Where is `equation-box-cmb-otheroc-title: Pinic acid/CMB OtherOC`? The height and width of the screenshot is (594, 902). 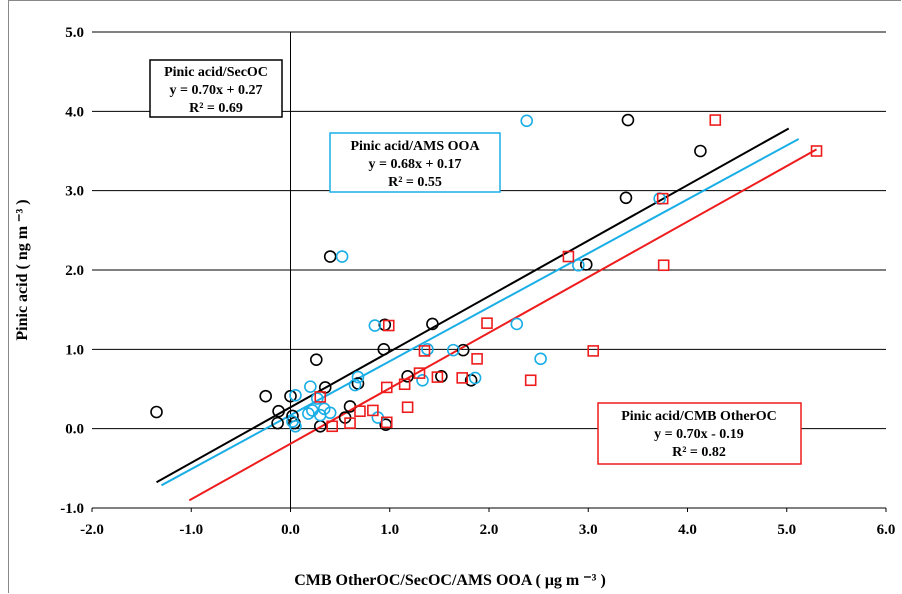 equation-box-cmb-otheroc-title: Pinic acid/CMB OtherOC is located at coordinates (699, 416).